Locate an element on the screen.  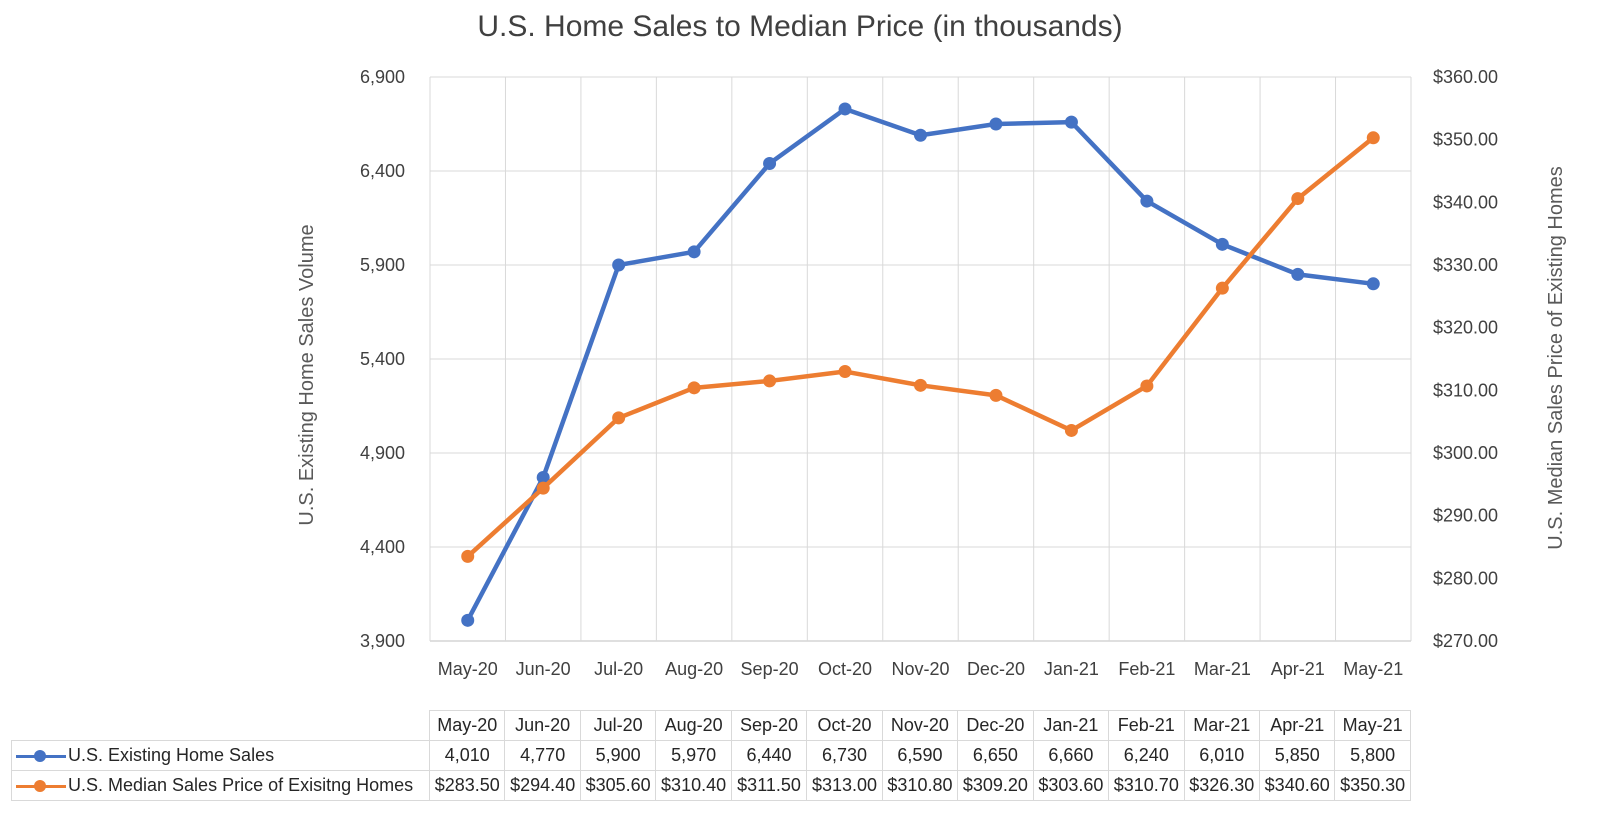
y-left-tick-label: 6,400 is located at coordinates (382, 171).